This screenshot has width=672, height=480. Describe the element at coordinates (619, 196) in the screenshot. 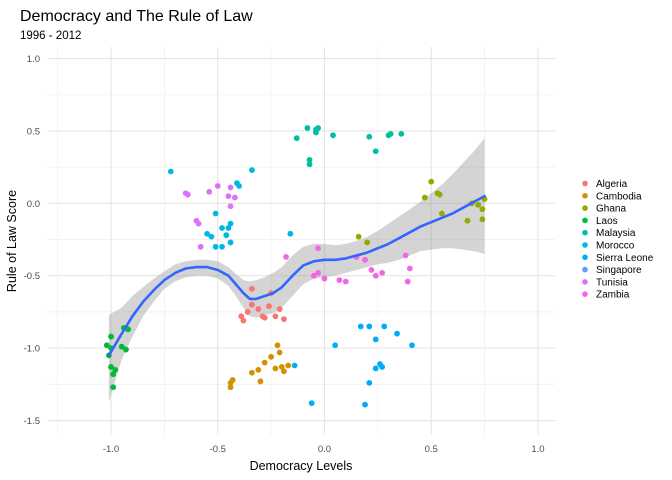

I see `legend-label-cambodia: Cambodia` at that location.